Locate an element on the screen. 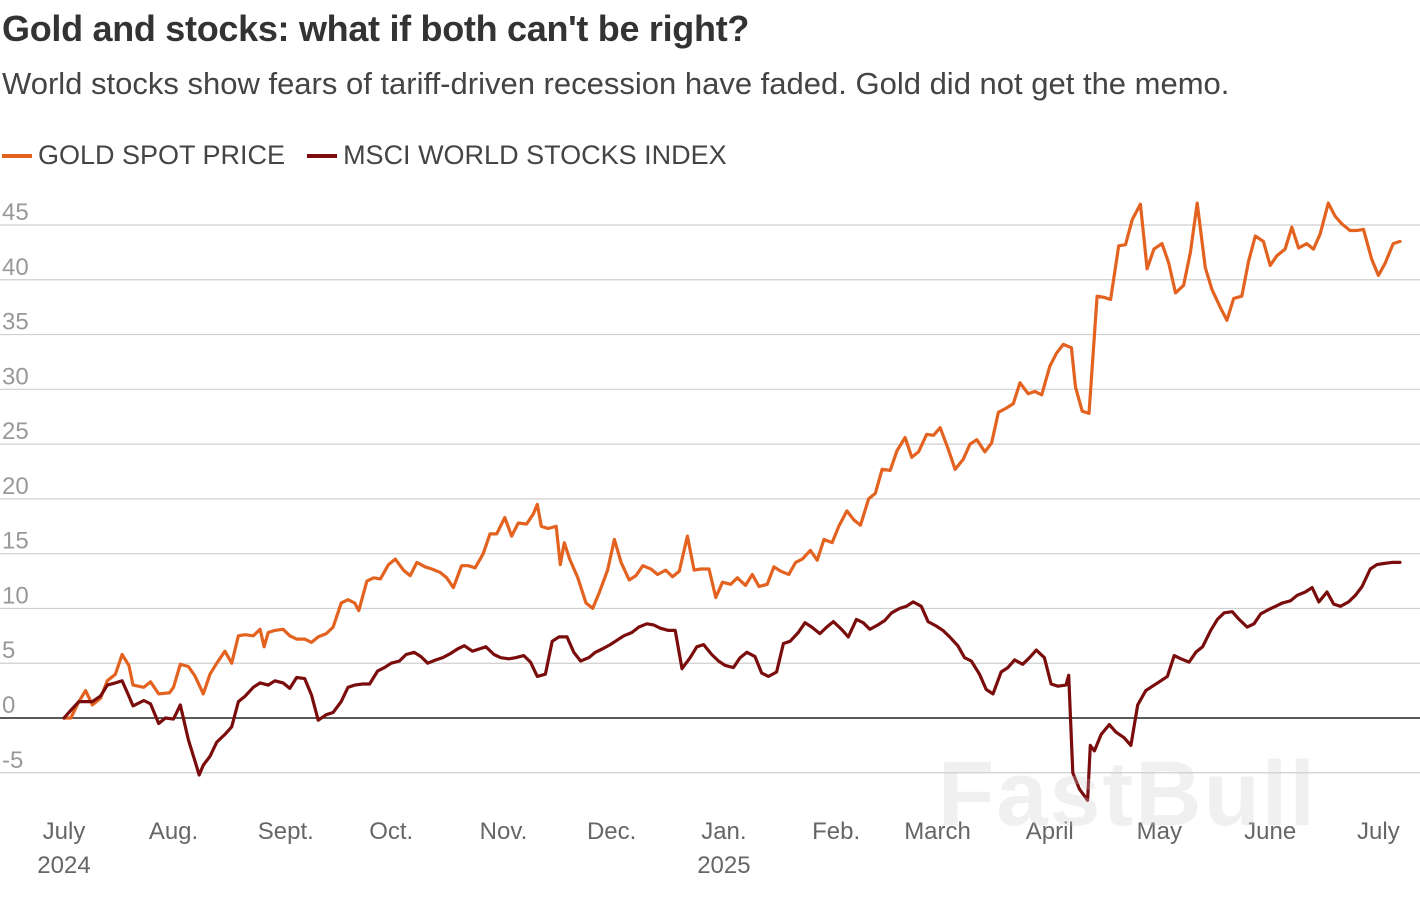 Image resolution: width=1420 pixels, height=909 pixels. x-tick-label: June is located at coordinates (1270, 831).